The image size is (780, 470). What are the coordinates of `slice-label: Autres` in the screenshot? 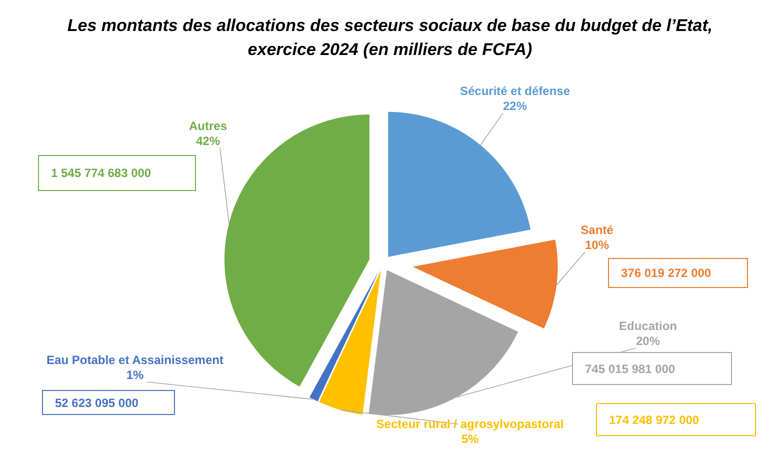 It's located at (208, 126).